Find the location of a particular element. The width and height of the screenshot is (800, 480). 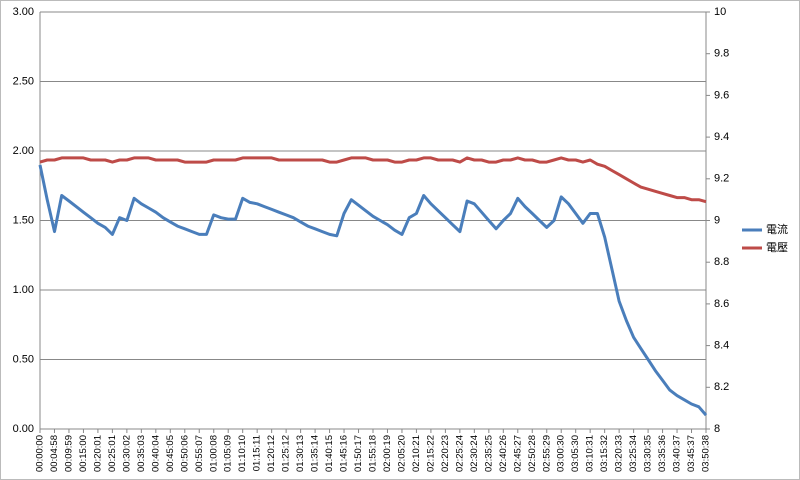

x-tick-label: 00:20:01 is located at coordinates (97, 453).